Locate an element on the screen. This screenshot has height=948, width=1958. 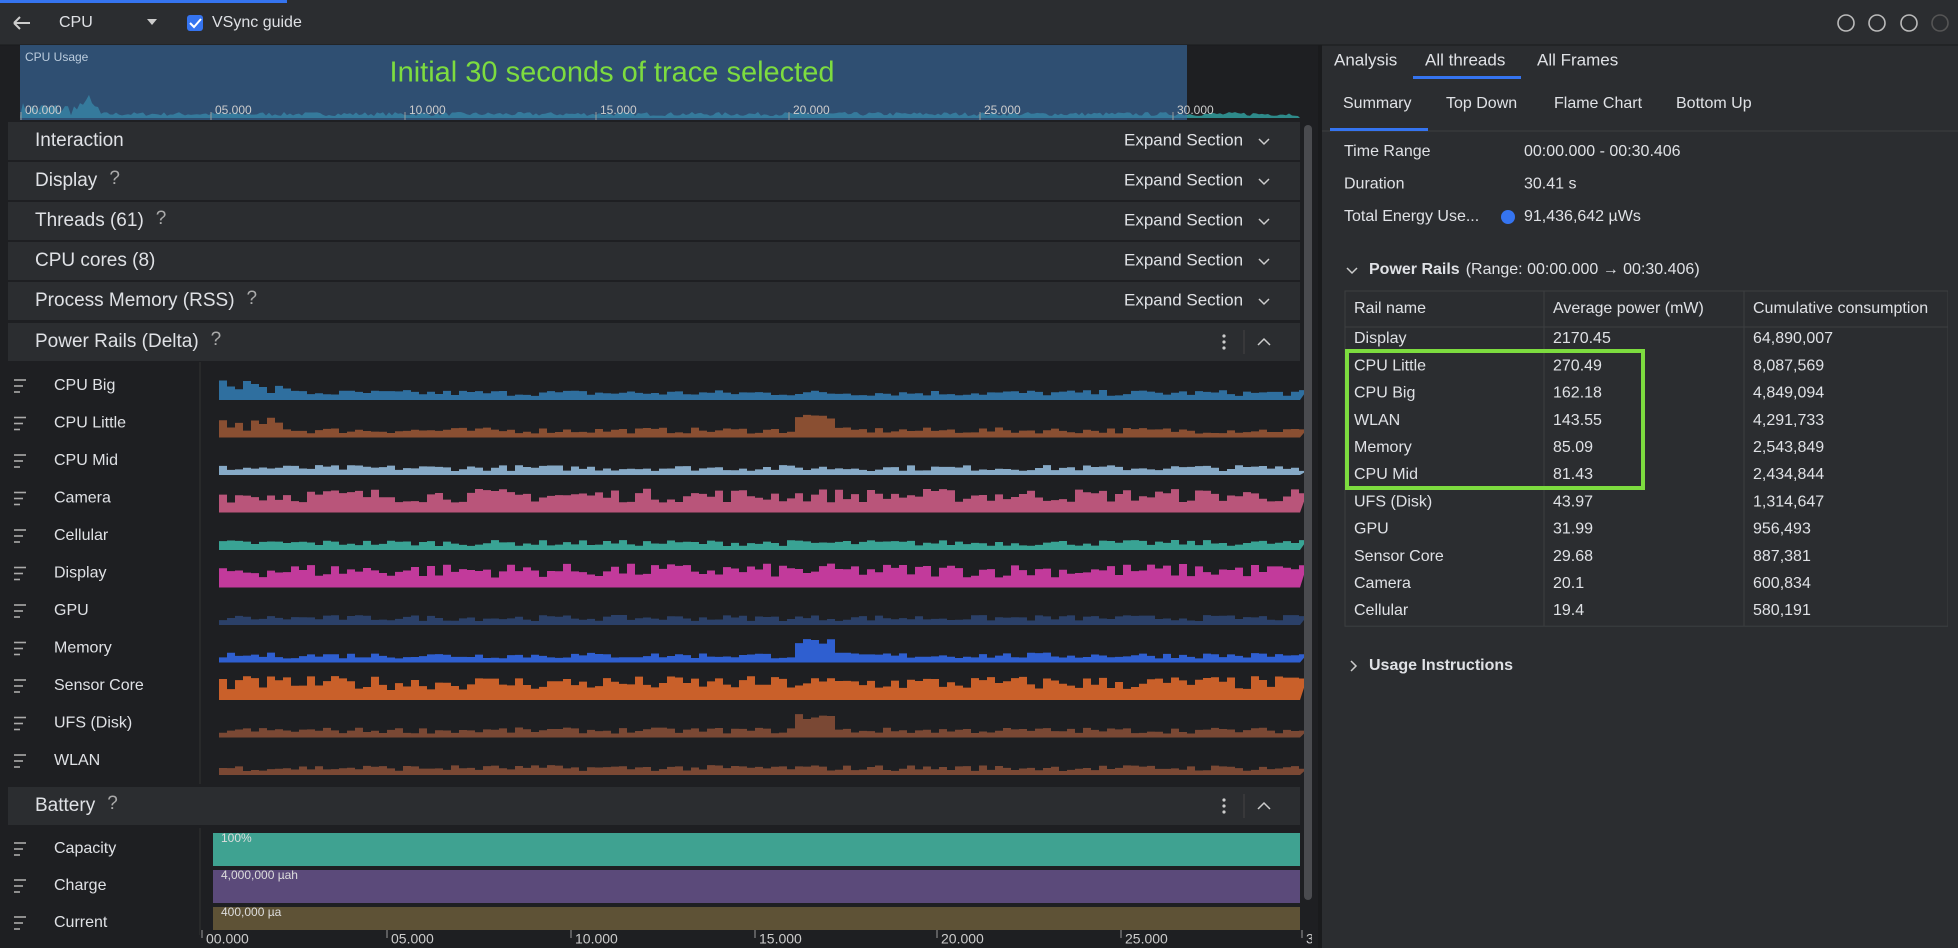
column-header: Average power (mW) is located at coordinates (1628, 308).